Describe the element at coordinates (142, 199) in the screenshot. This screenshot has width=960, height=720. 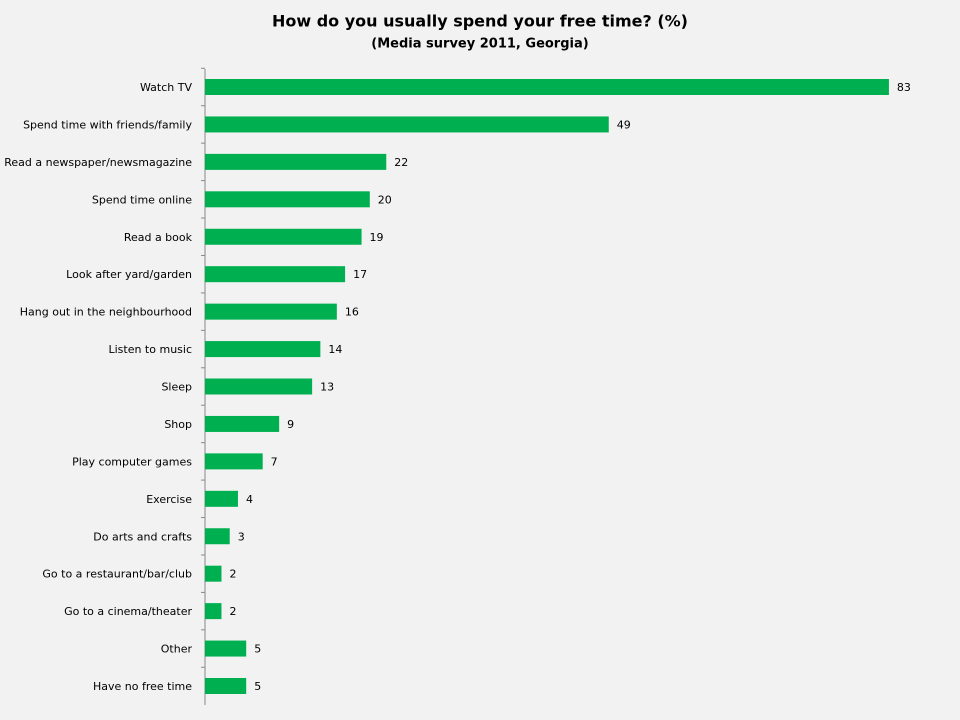
I see `category-label: Spend time online` at that location.